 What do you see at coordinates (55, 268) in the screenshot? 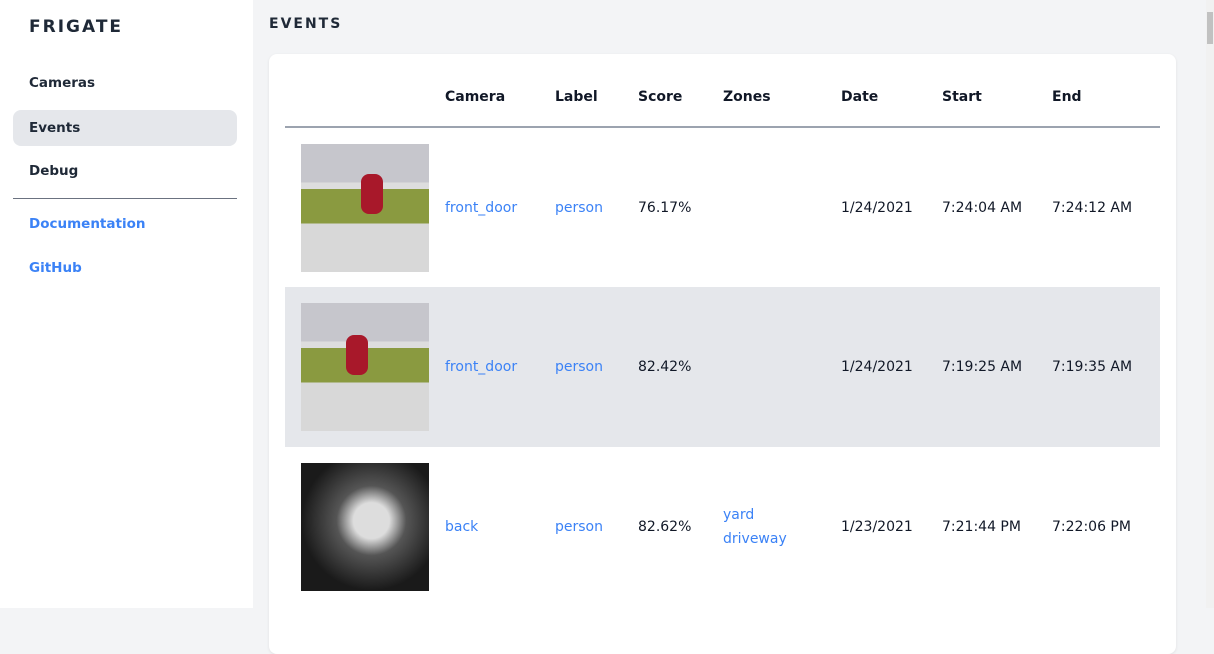
I see `link-github: GitHub` at bounding box center [55, 268].